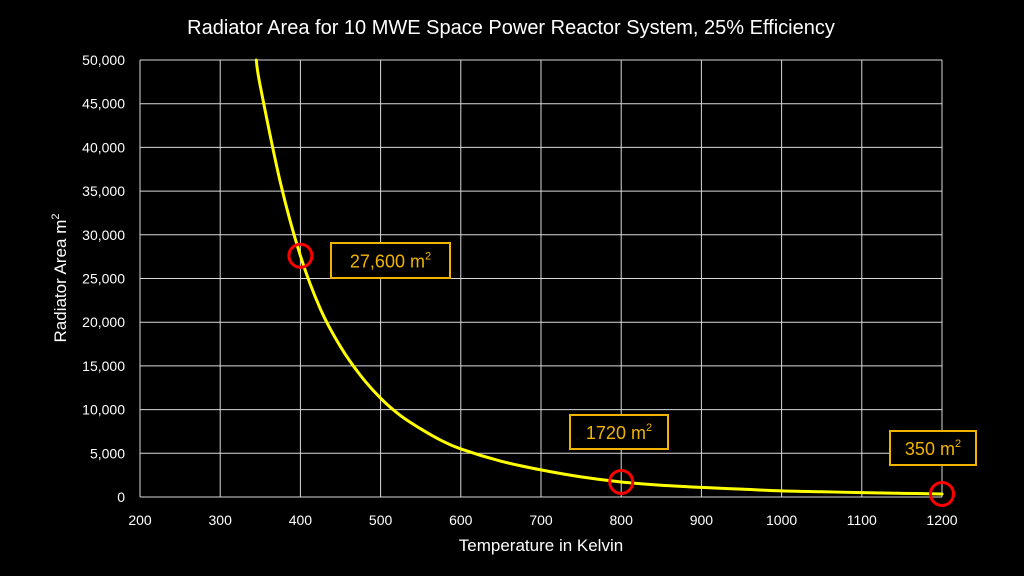  Describe the element at coordinates (781, 520) in the screenshot. I see `x-tick-label: 1000` at that location.